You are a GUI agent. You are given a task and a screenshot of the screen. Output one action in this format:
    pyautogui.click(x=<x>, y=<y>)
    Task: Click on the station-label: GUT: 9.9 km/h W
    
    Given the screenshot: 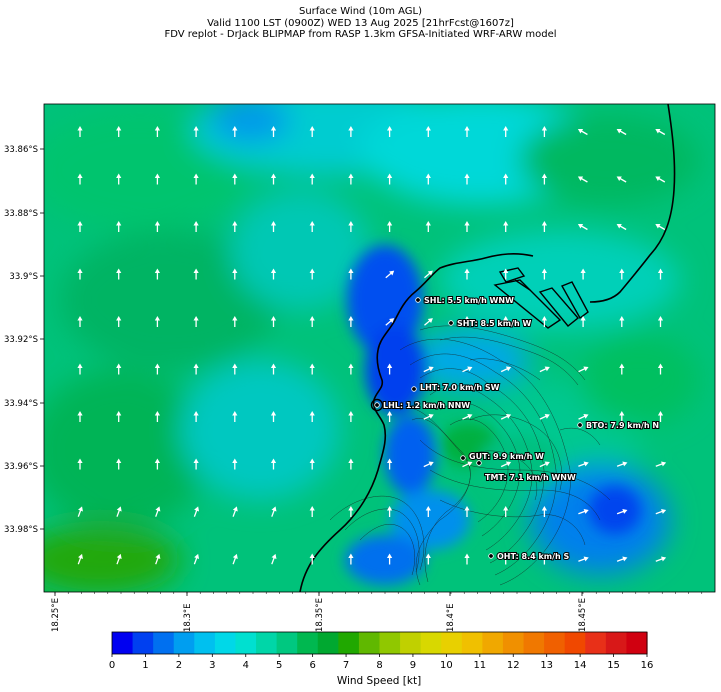 What is the action you would take?
    pyautogui.click(x=506, y=456)
    